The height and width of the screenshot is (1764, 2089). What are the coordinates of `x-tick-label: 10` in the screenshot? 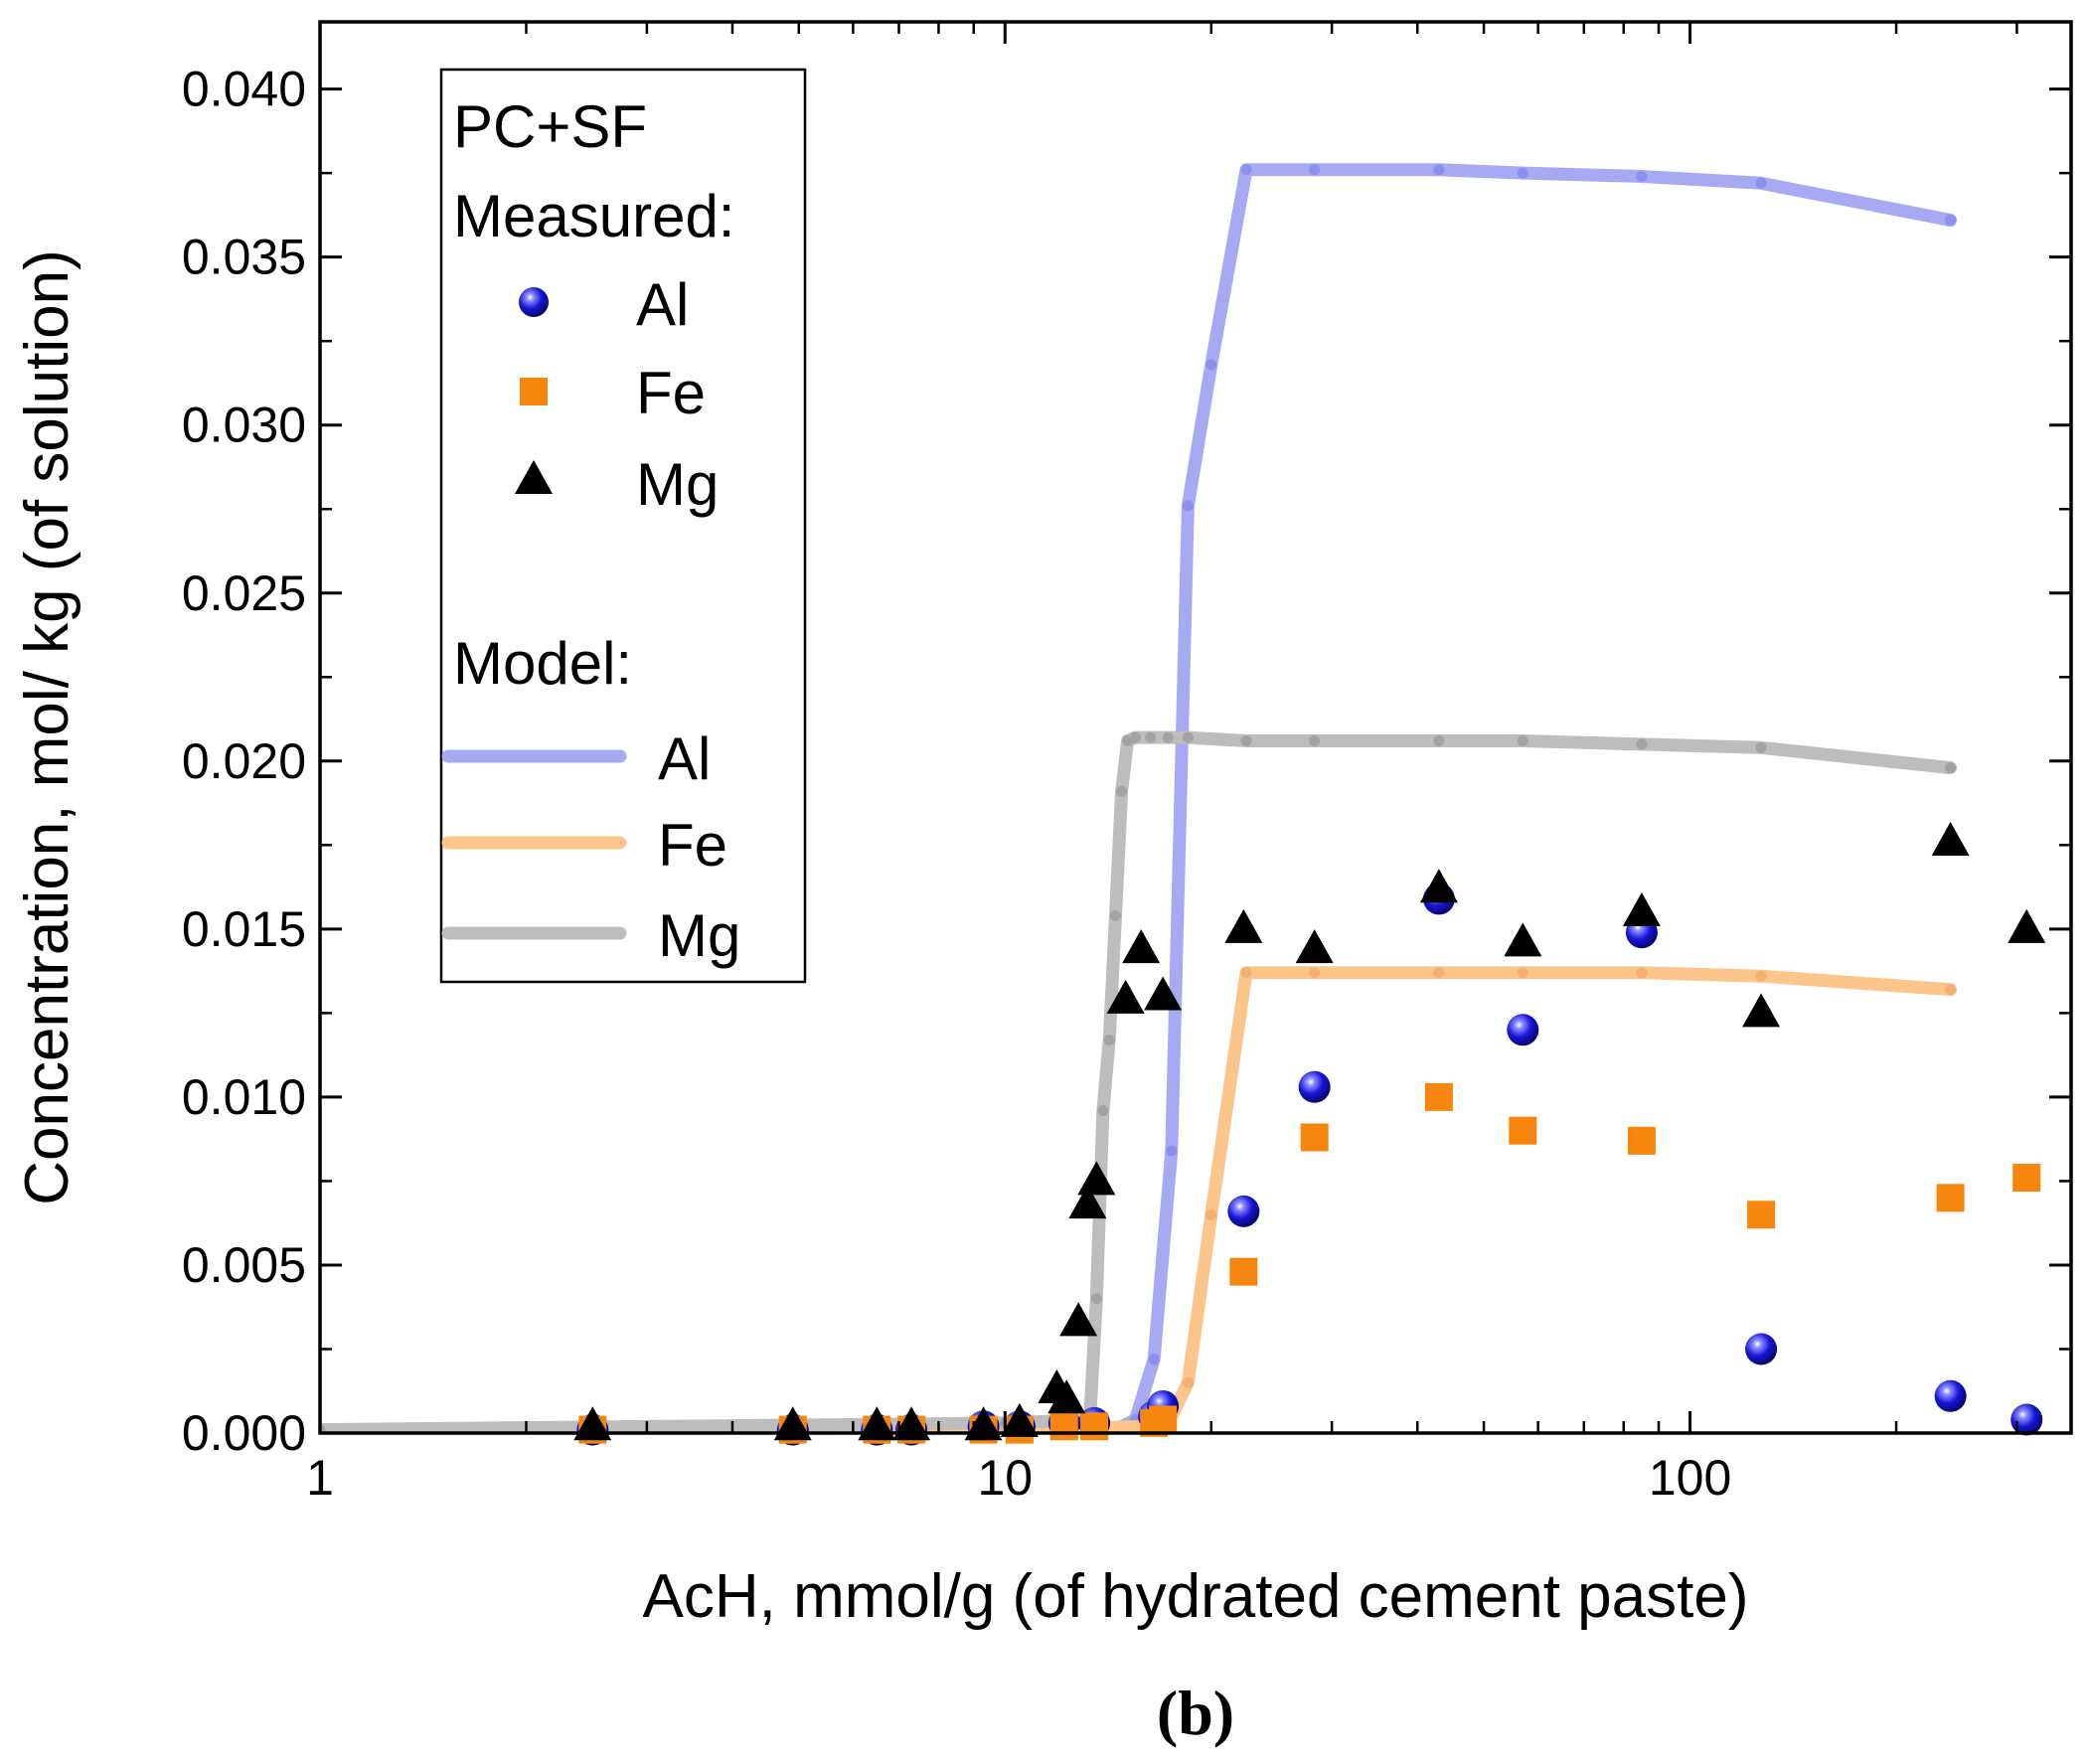 It's located at (1005, 1478).